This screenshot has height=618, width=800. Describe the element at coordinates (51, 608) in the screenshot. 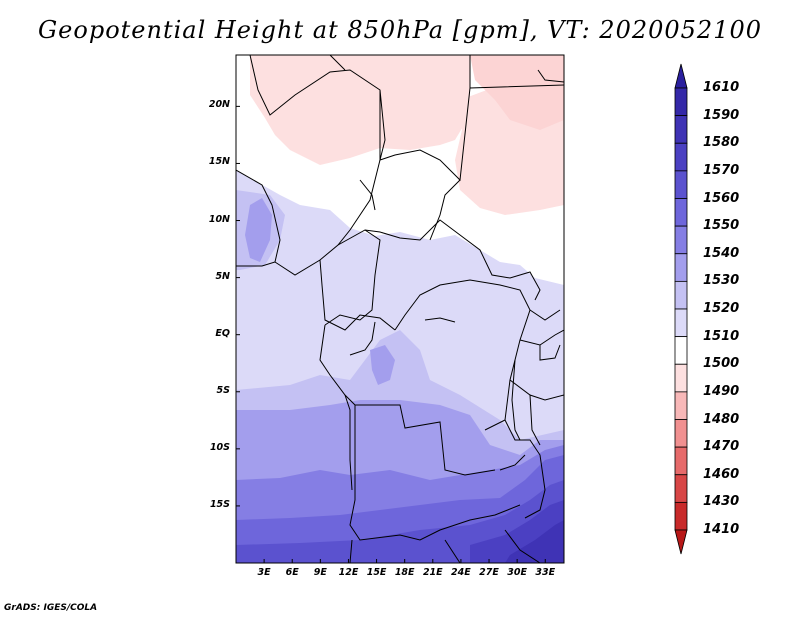

I see `credit-text: GrADS: IGES/COLA` at that location.